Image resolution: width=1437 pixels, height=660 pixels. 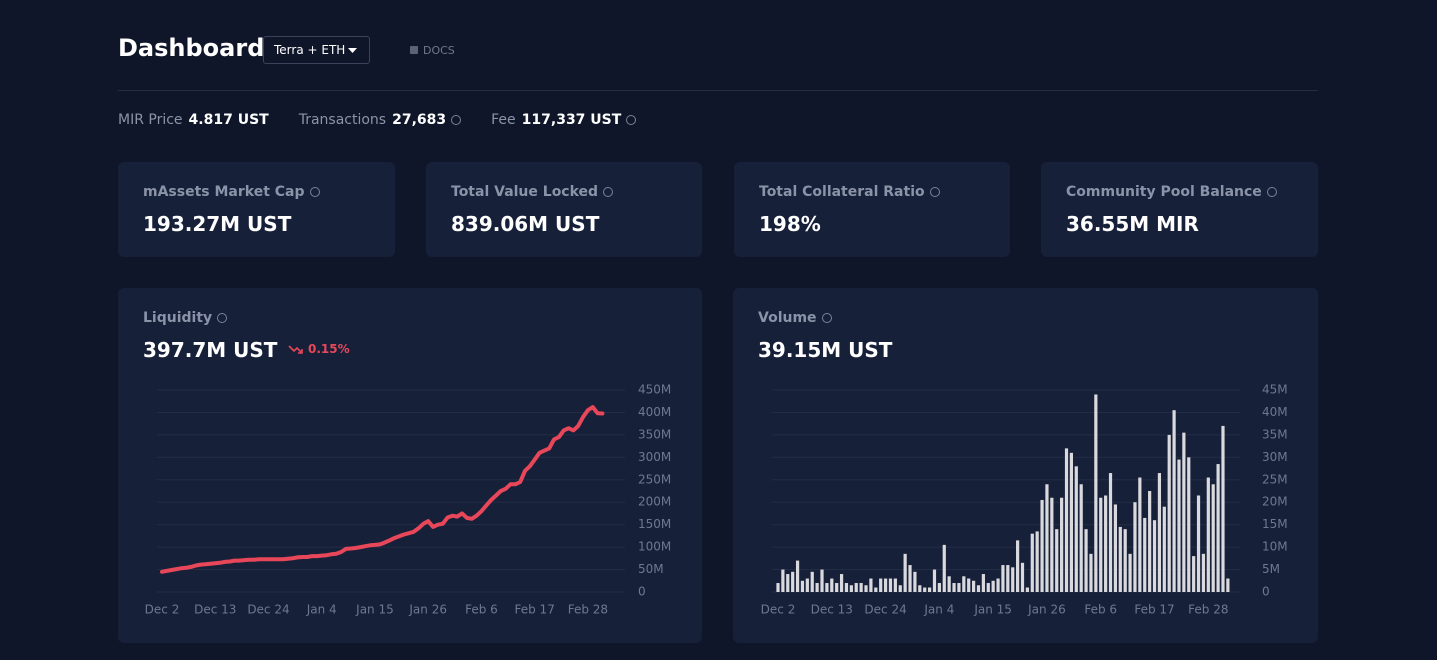 I want to click on page-title: Dashboard, so click(x=191, y=48).